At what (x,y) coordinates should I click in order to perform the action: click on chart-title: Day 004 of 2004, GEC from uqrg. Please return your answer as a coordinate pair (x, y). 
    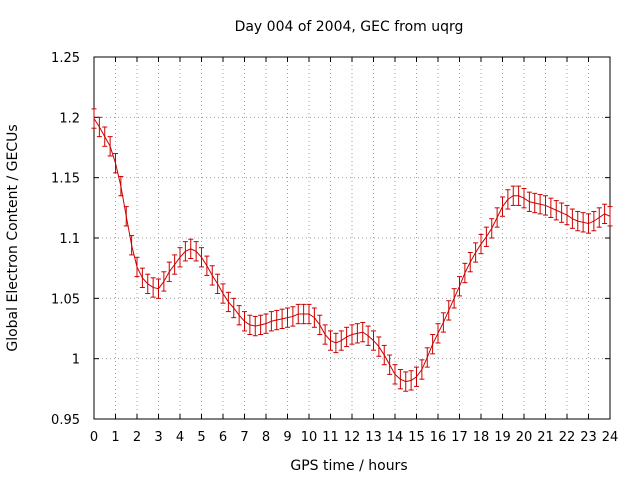
    Looking at the image, I should click on (349, 27).